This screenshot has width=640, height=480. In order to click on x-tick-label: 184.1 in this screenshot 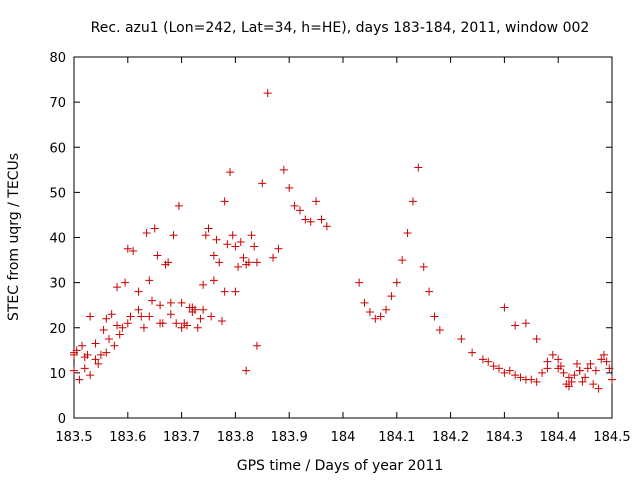, I will do `click(396, 437)`.